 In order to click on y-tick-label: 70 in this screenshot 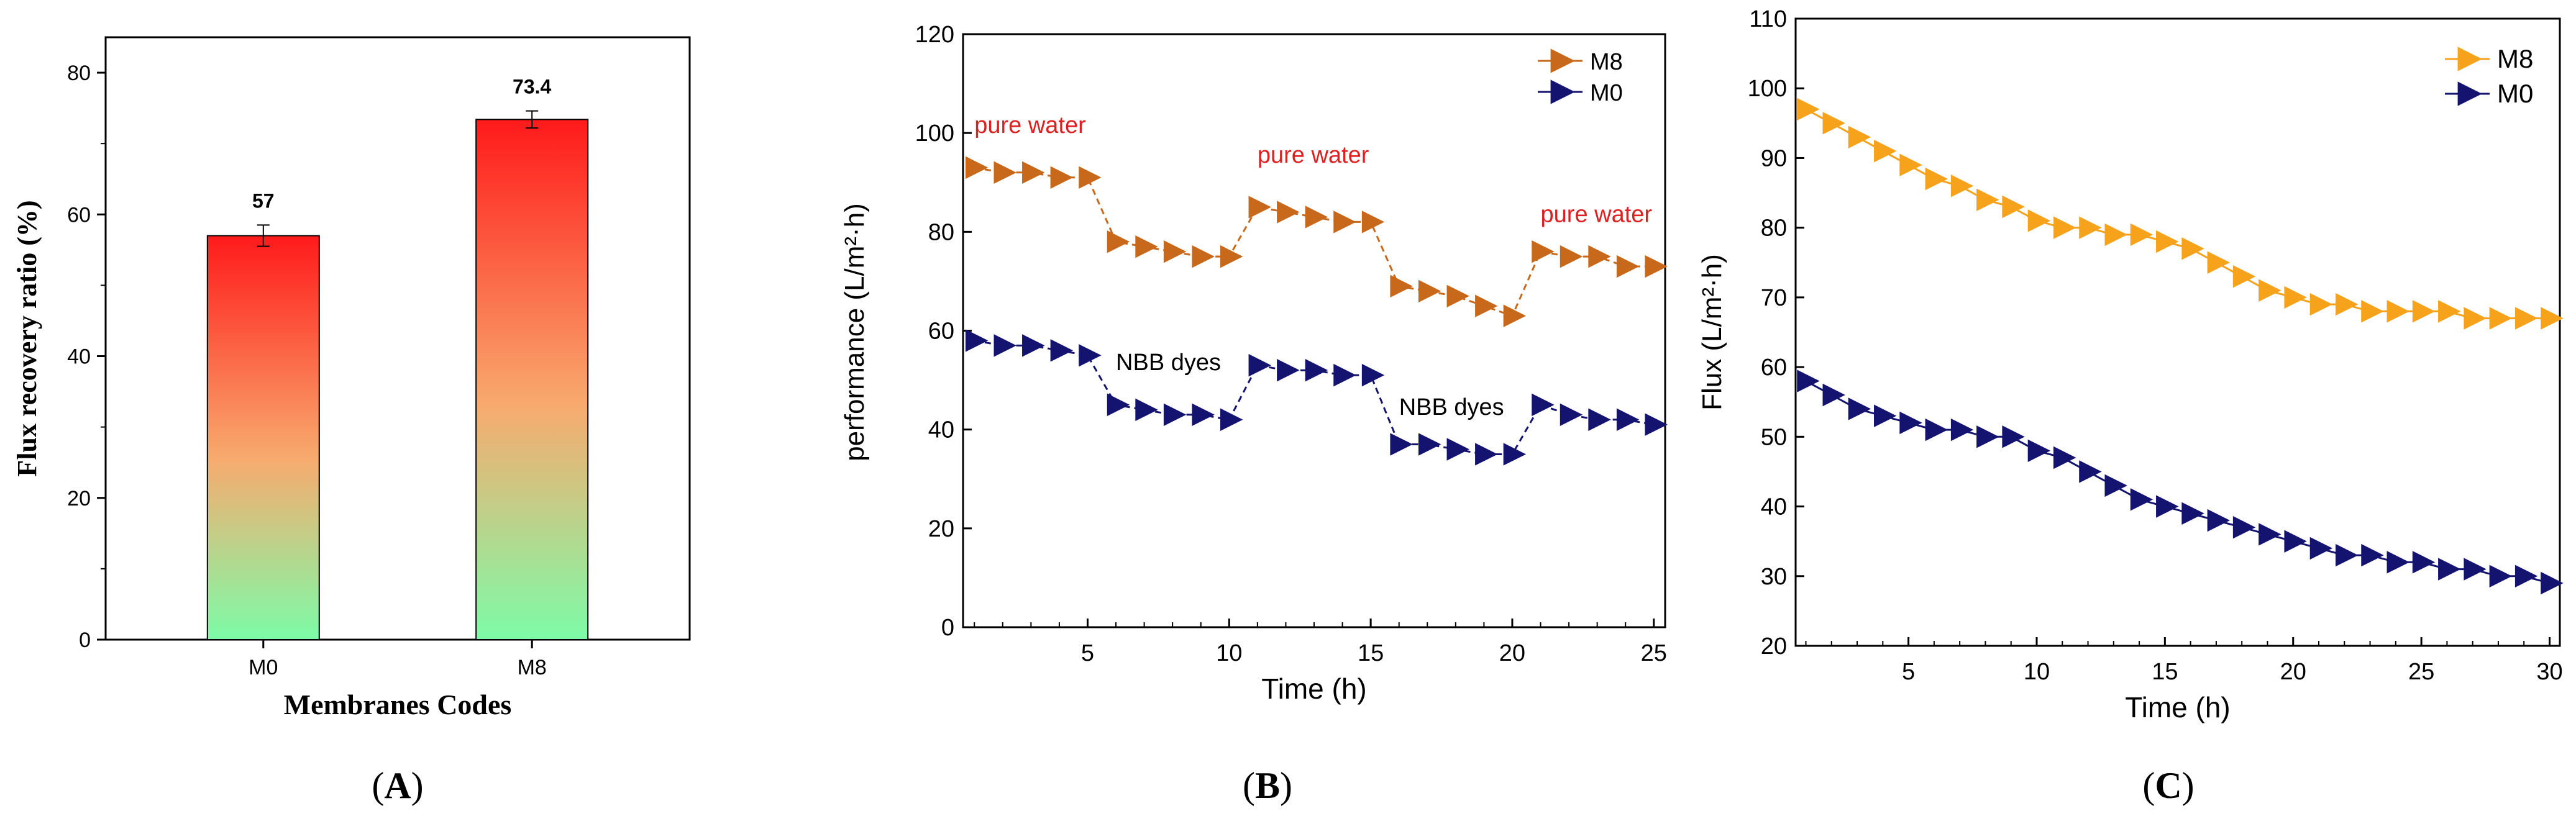, I will do `click(1774, 298)`.